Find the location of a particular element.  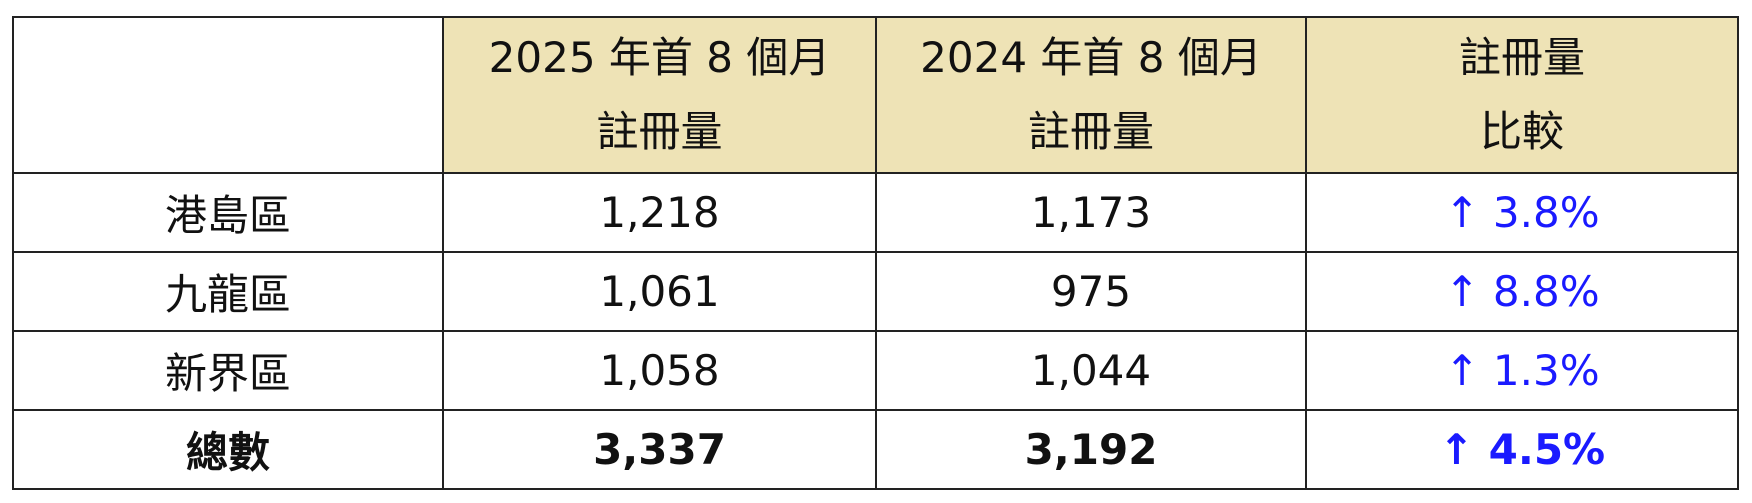

row-label: 總數 is located at coordinates (228, 449).